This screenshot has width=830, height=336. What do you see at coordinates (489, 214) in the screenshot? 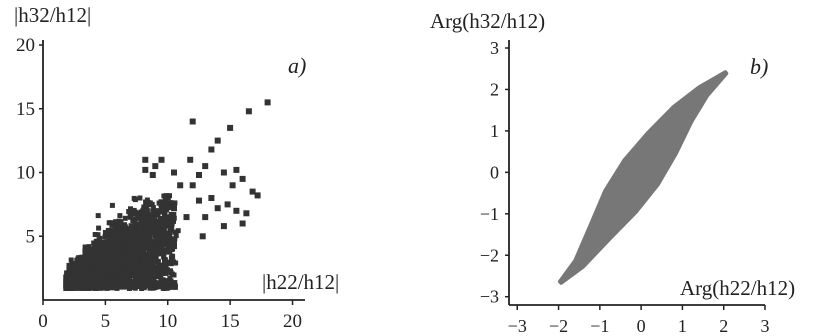
I see `b-y-tick-label: −1` at bounding box center [489, 214].